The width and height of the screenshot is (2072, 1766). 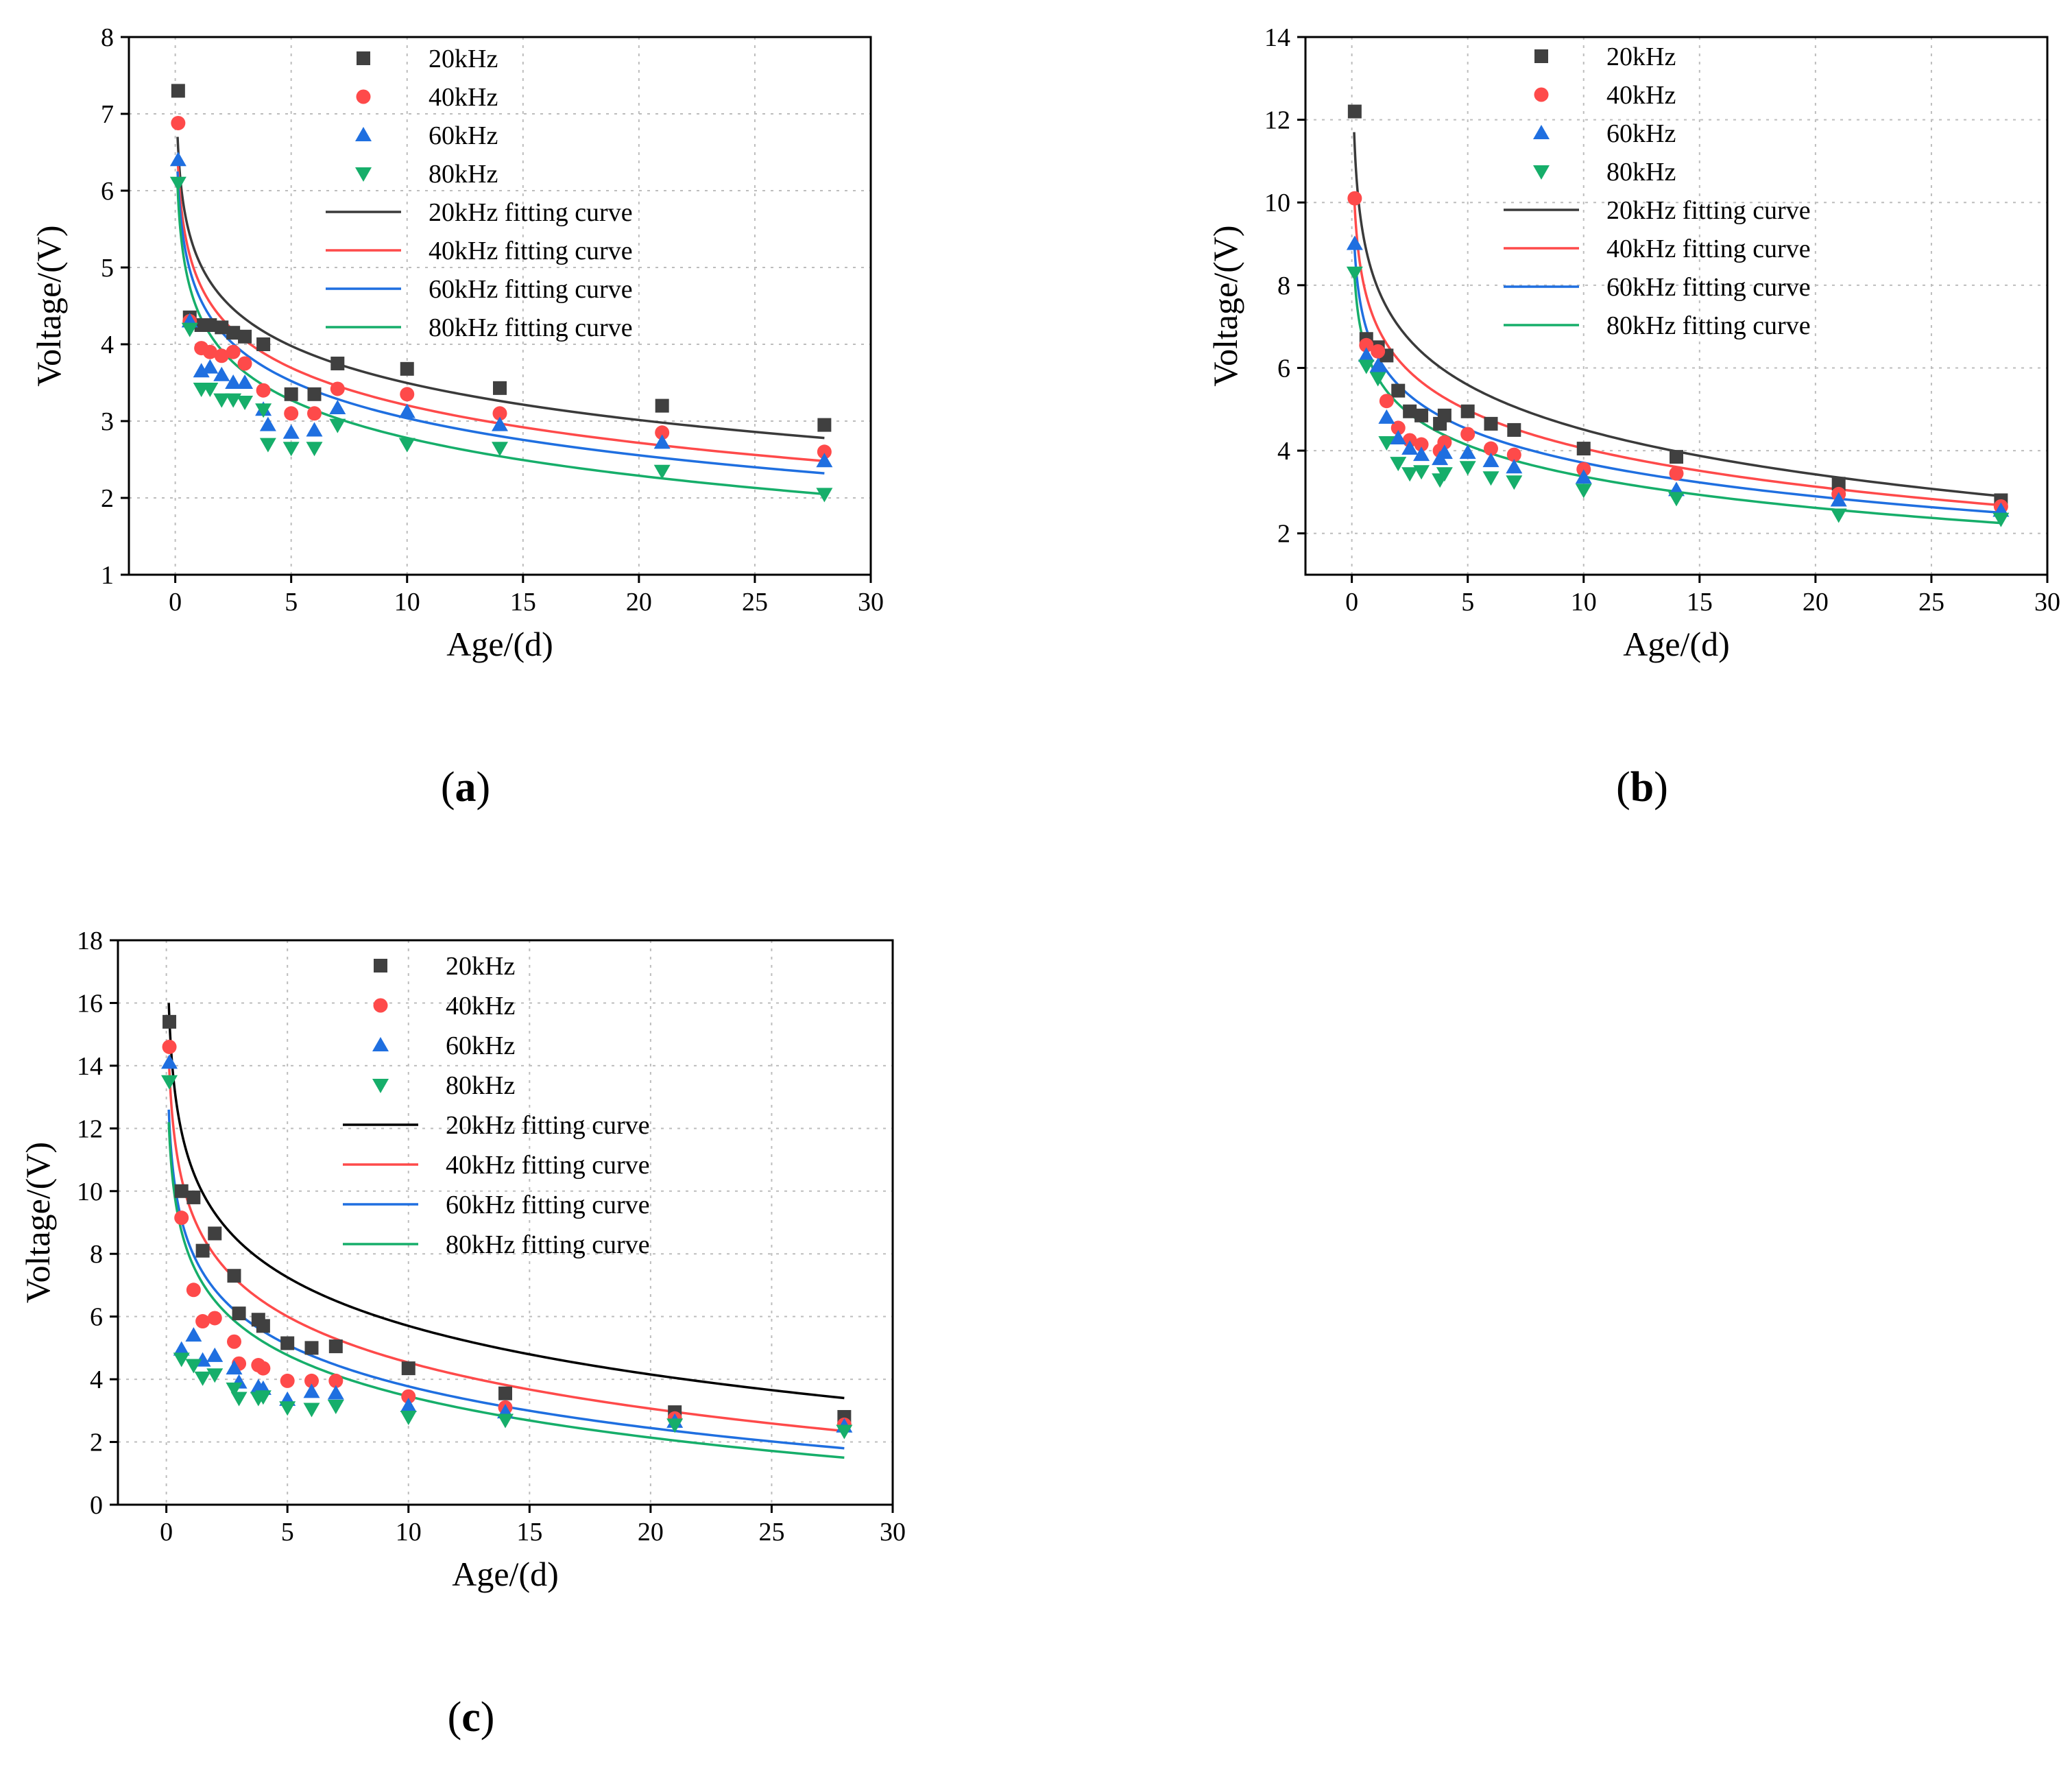 What do you see at coordinates (108, 114) in the screenshot?
I see `y-tick-label: 7` at bounding box center [108, 114].